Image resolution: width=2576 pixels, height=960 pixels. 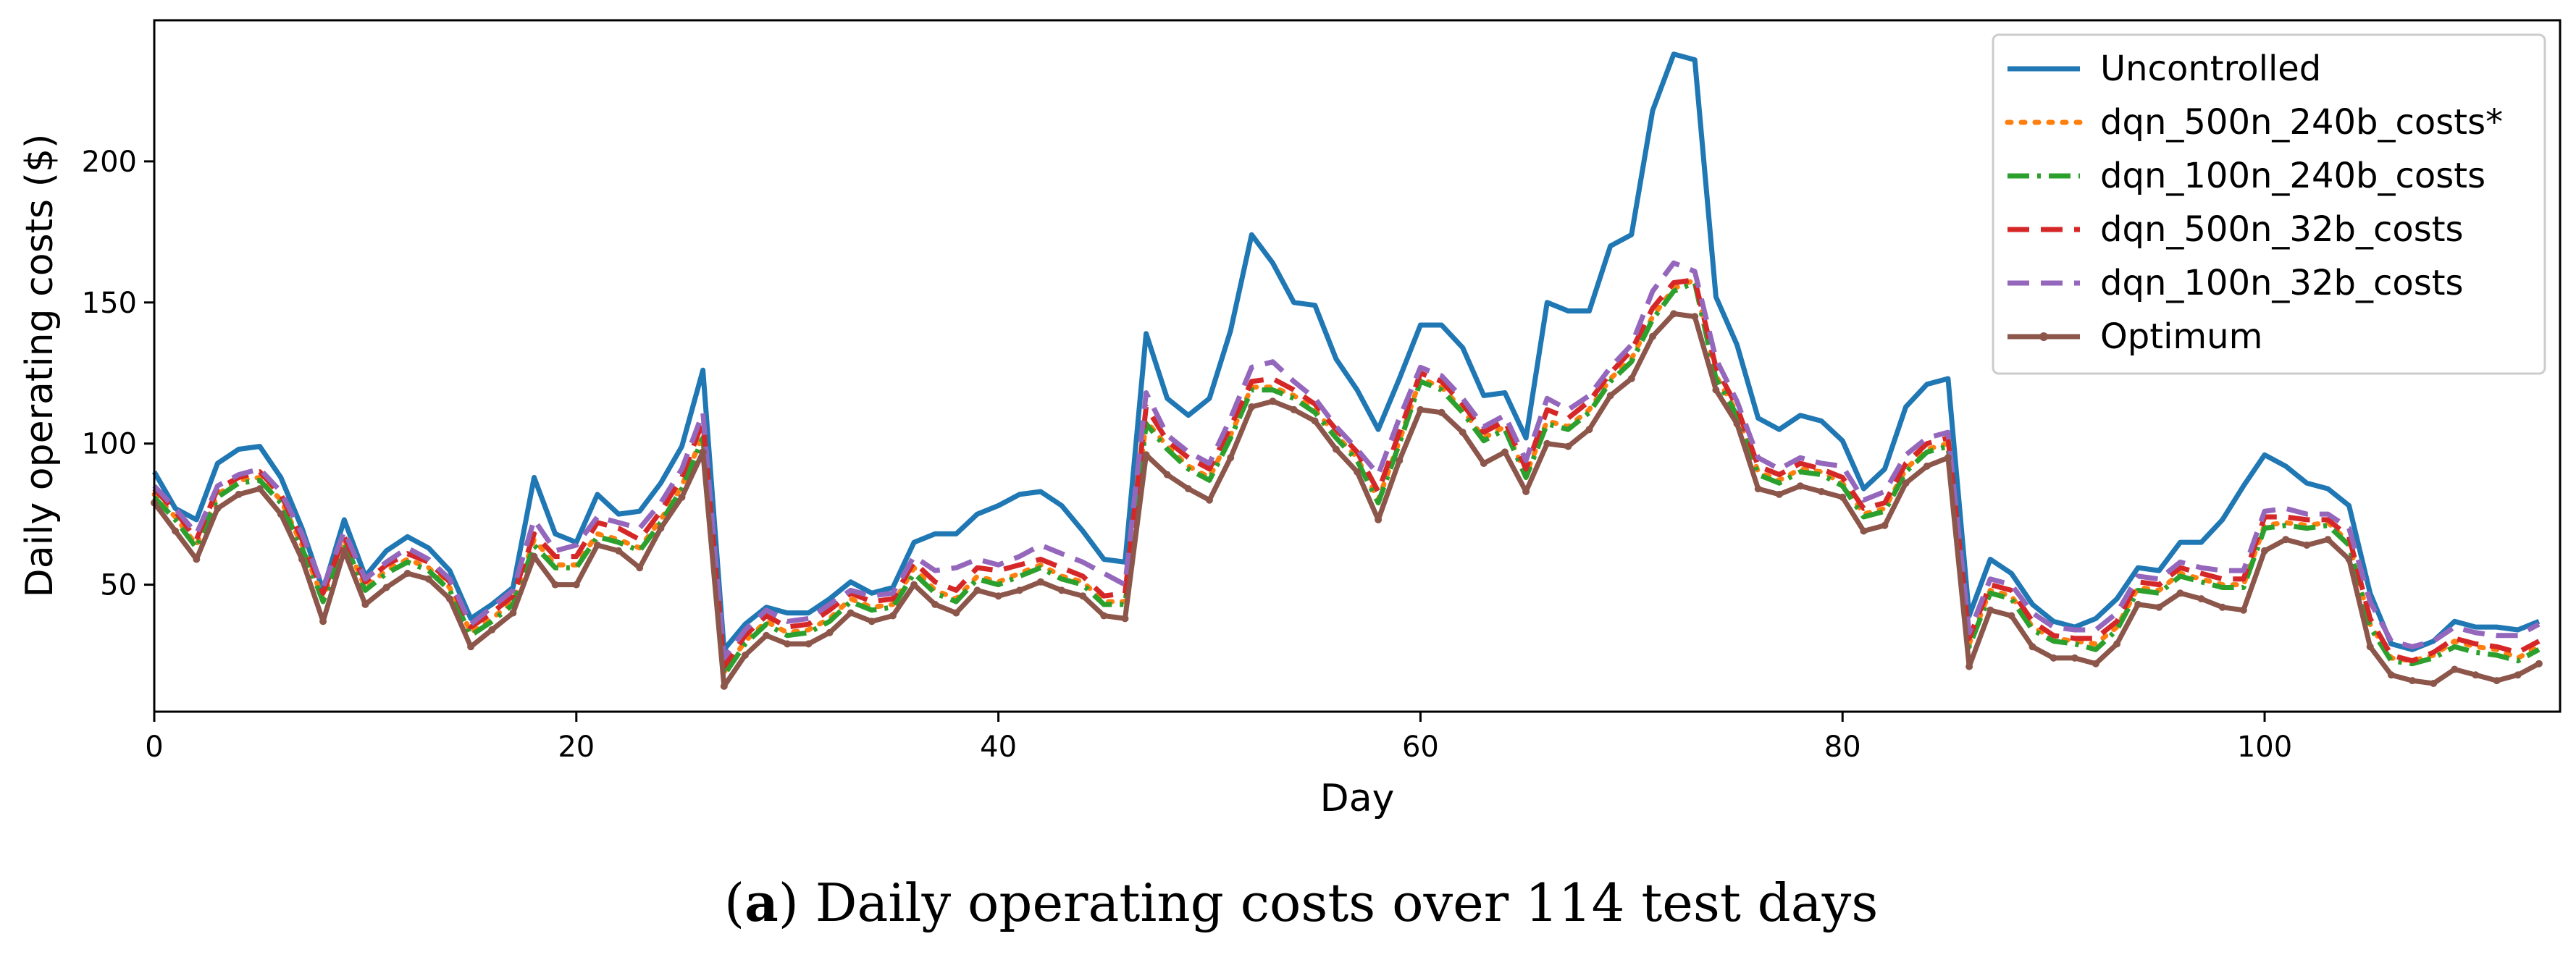 I want to click on x-tick-label: 40, so click(x=998, y=747).